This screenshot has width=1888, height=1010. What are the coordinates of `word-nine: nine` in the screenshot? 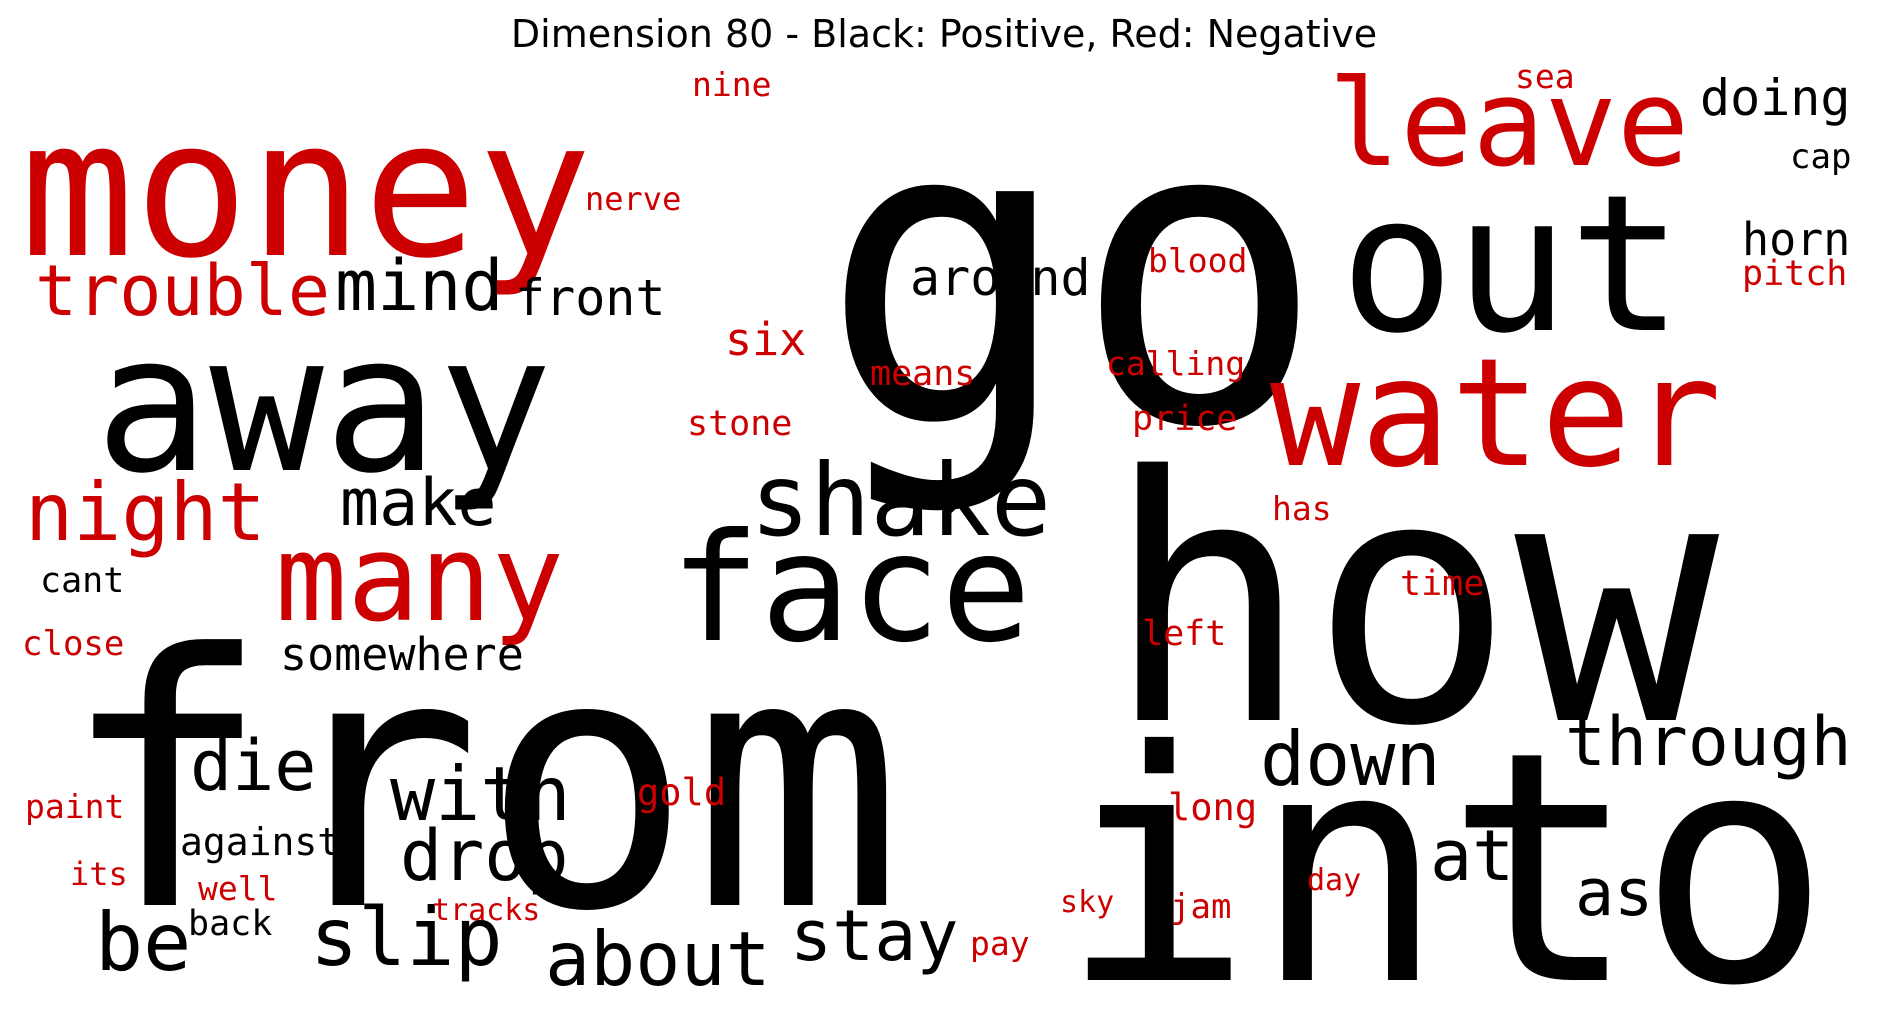 It's located at (731, 84).